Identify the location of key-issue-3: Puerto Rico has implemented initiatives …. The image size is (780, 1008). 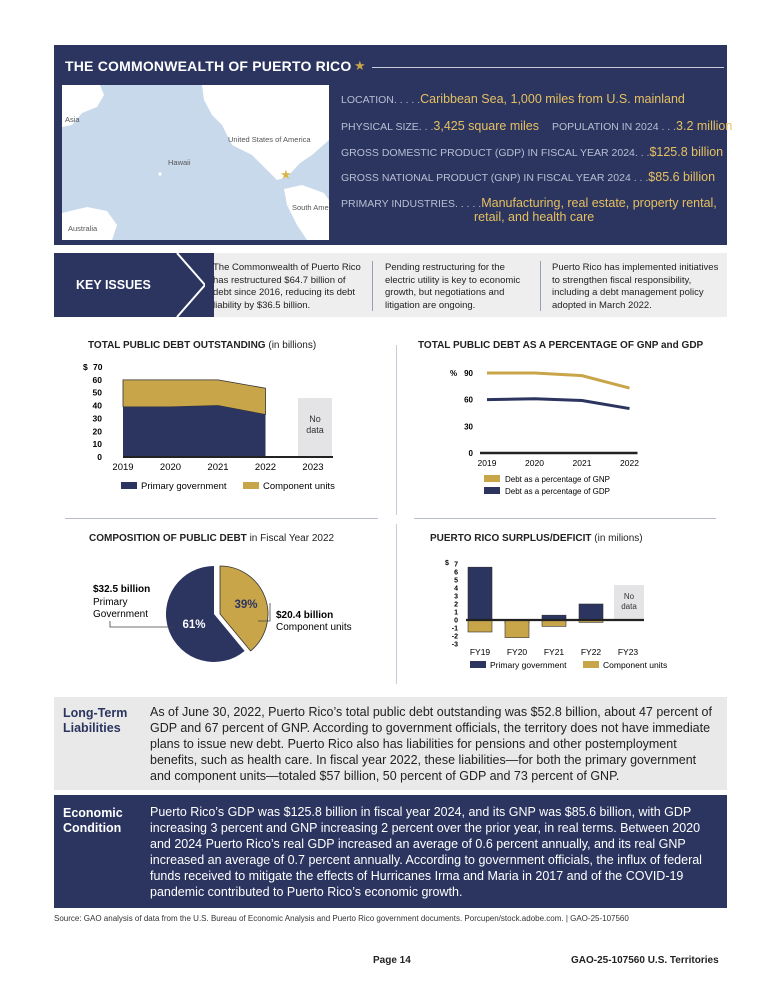
(635, 286).